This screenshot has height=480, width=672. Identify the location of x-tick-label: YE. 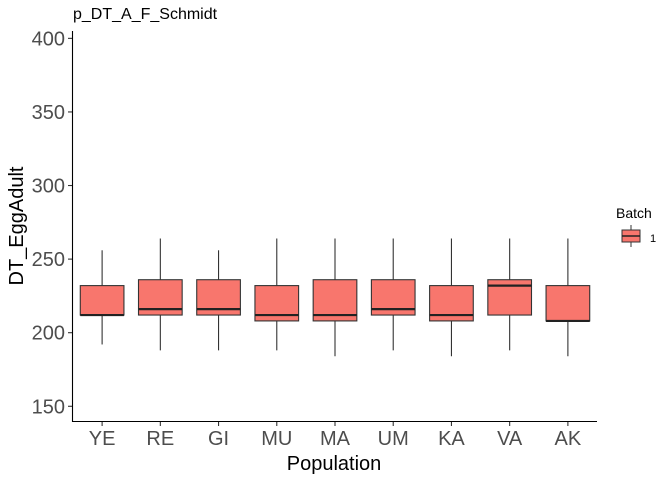
(102, 439).